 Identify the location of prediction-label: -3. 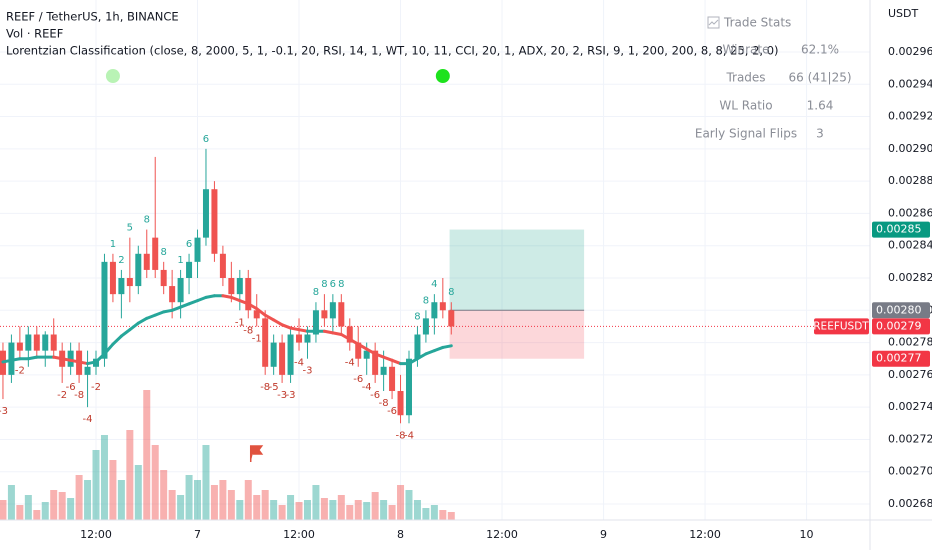
(291, 395).